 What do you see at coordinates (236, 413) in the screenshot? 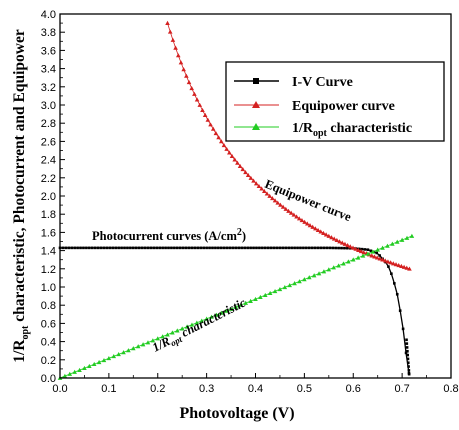
I see `x-axis-title: Photovoltage (V)` at bounding box center [236, 413].